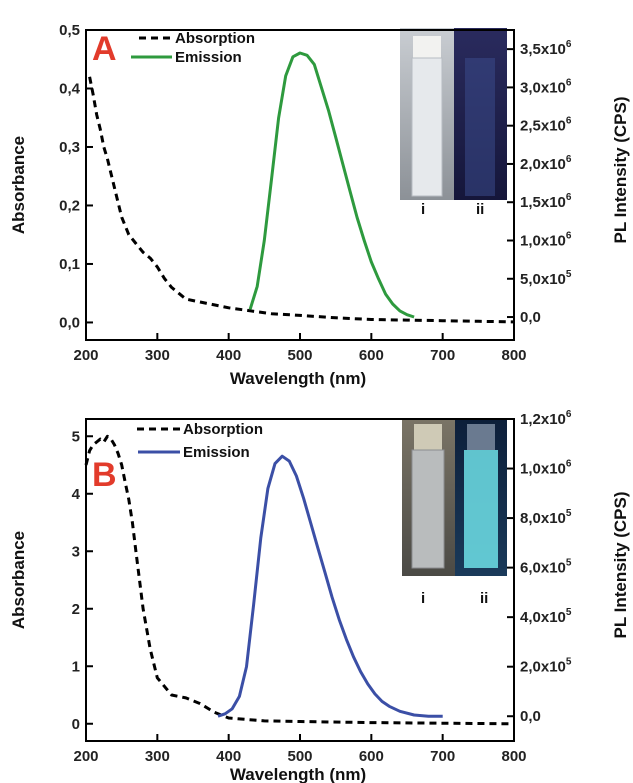 This screenshot has width=633, height=783. Describe the element at coordinates (543, 419) in the screenshot. I see `y2-tick-base: 1,2x10` at that location.